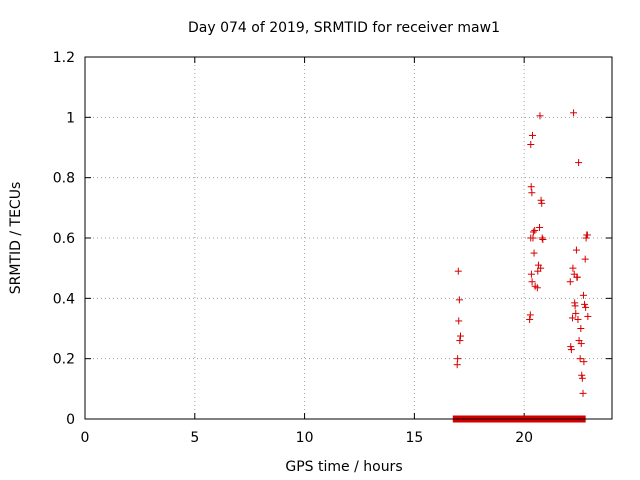 This screenshot has width=640, height=480. What do you see at coordinates (64, 239) in the screenshot?
I see `y-tick-label: 0.6` at bounding box center [64, 239].